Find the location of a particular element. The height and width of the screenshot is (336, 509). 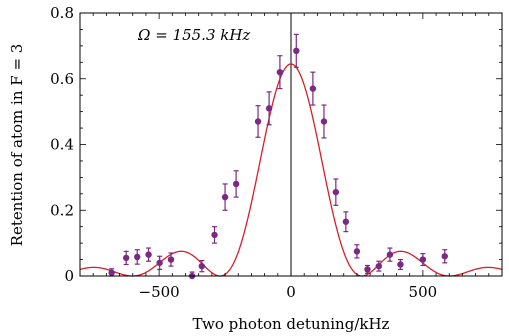

x-axis-label: Two photon detuning/kHz is located at coordinates (291, 324).